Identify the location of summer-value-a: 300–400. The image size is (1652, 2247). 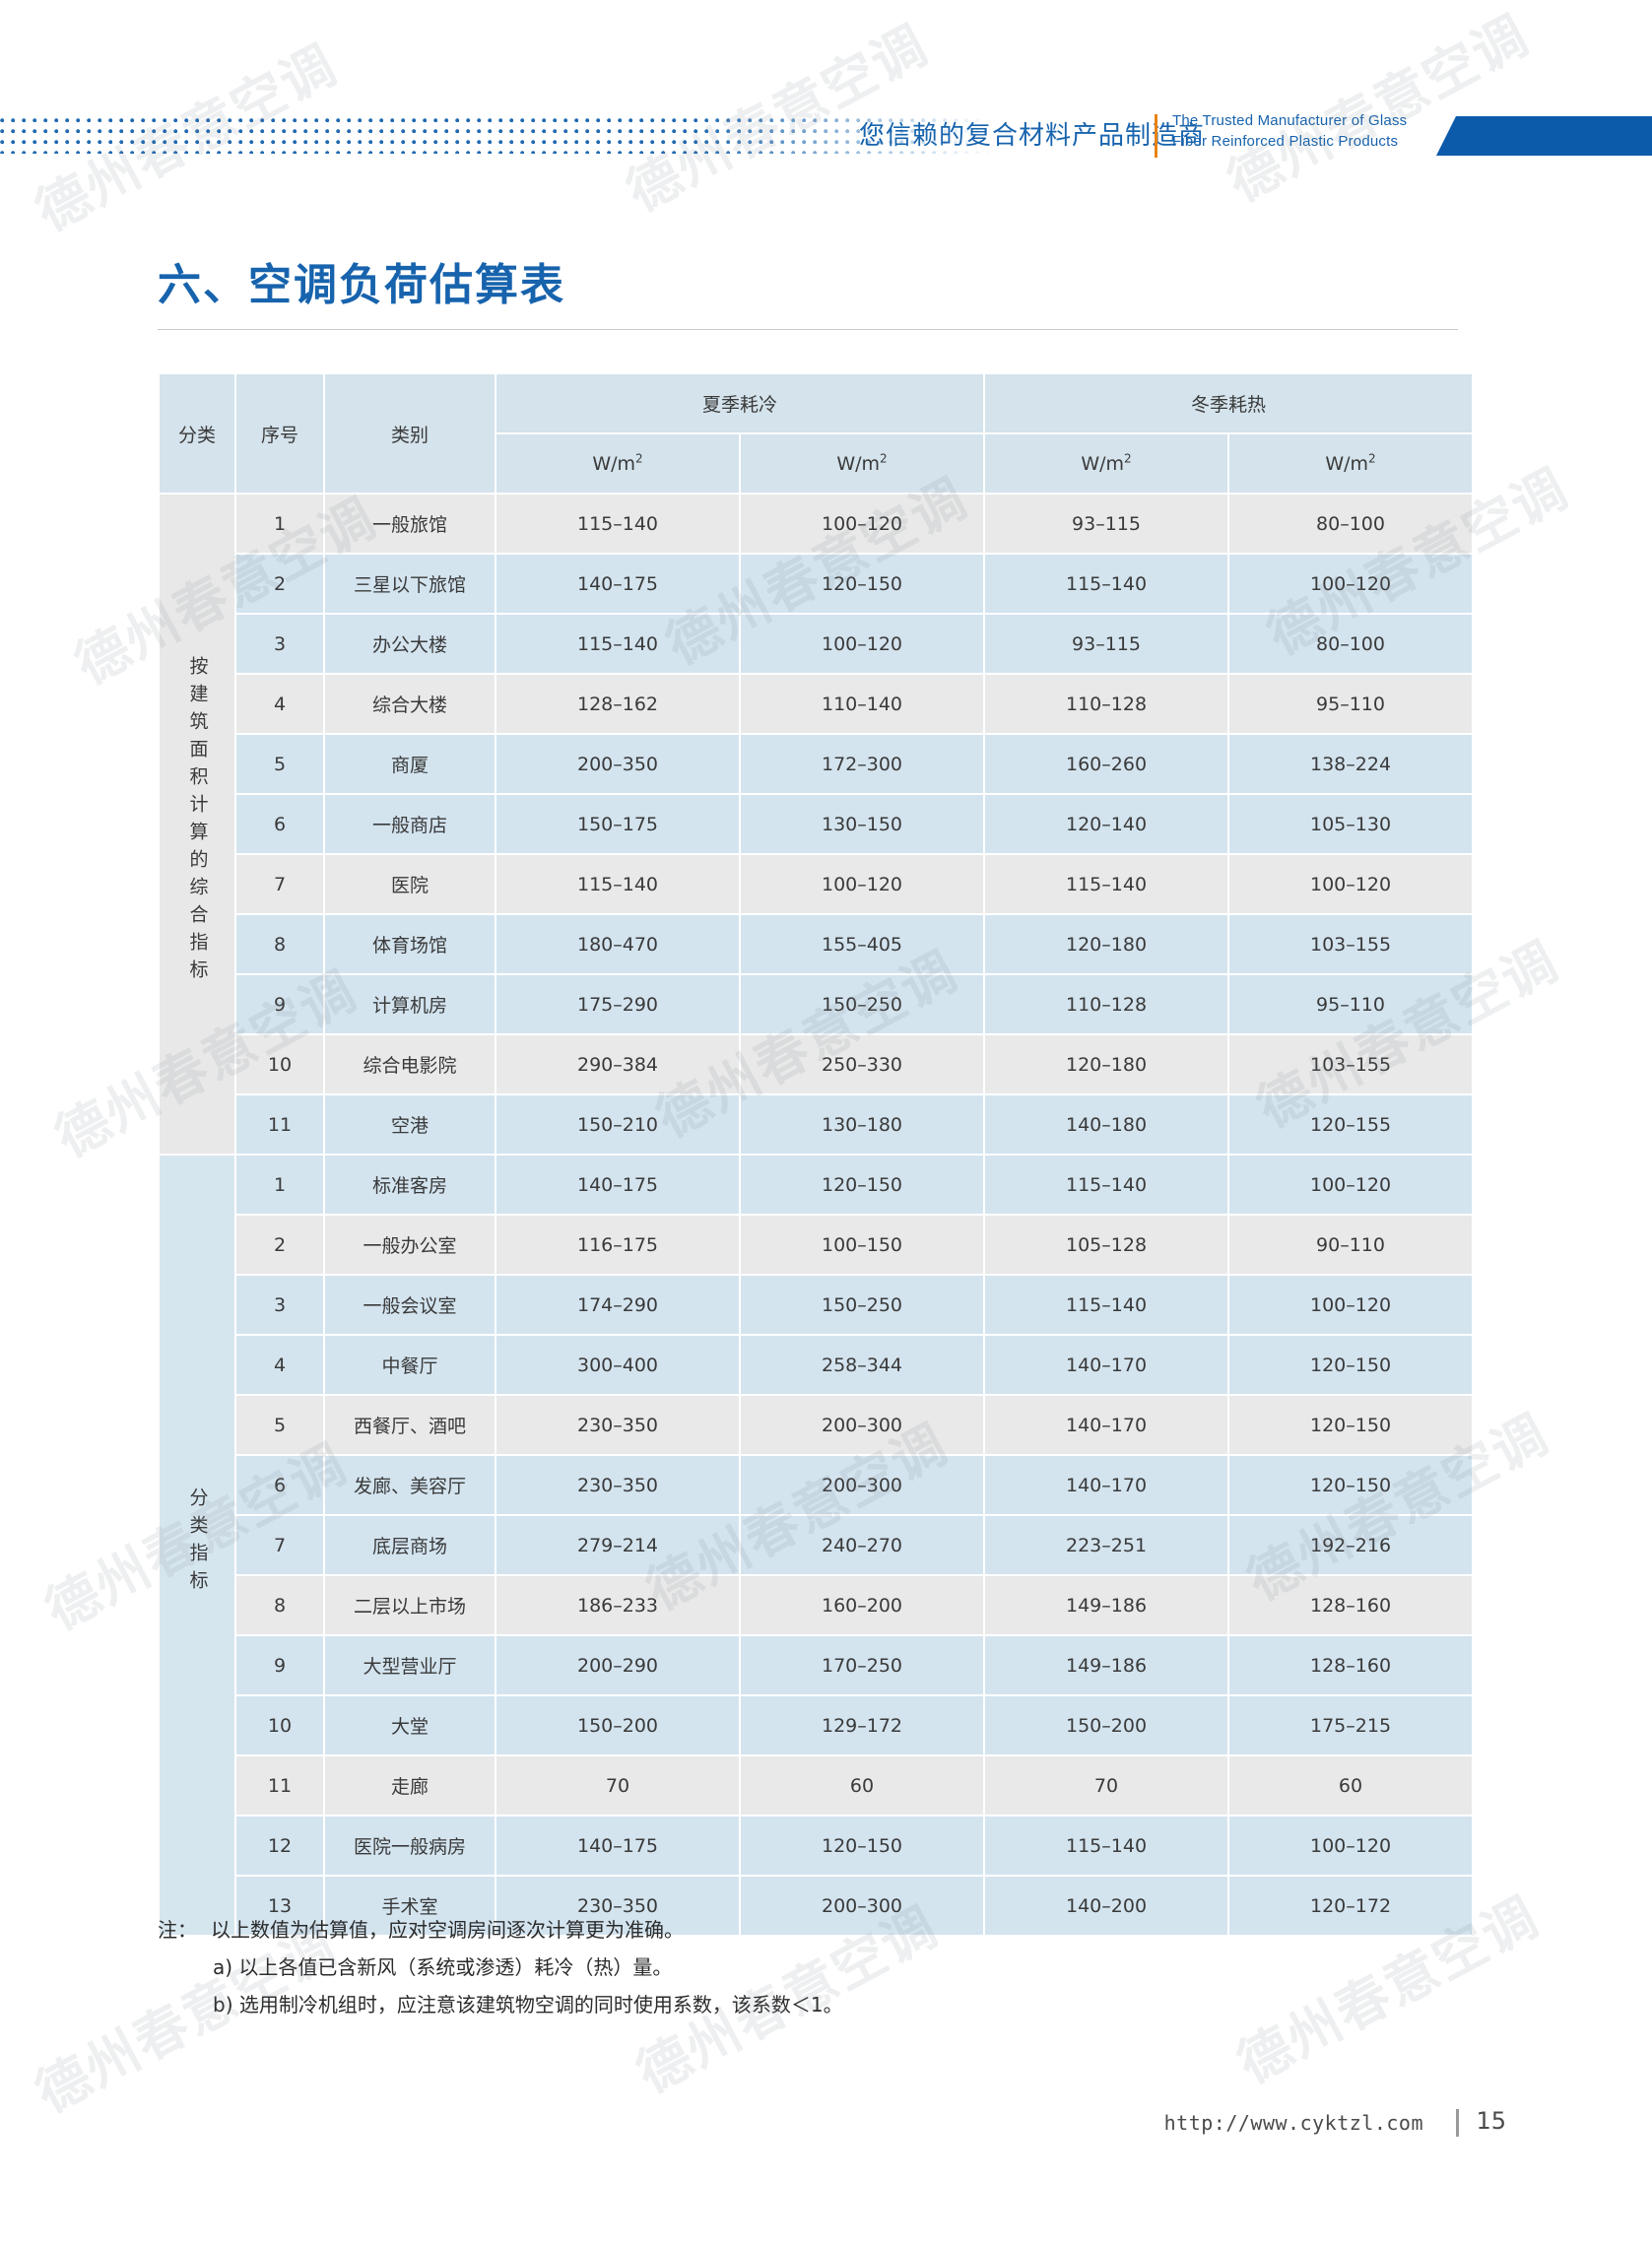
(617, 1365).